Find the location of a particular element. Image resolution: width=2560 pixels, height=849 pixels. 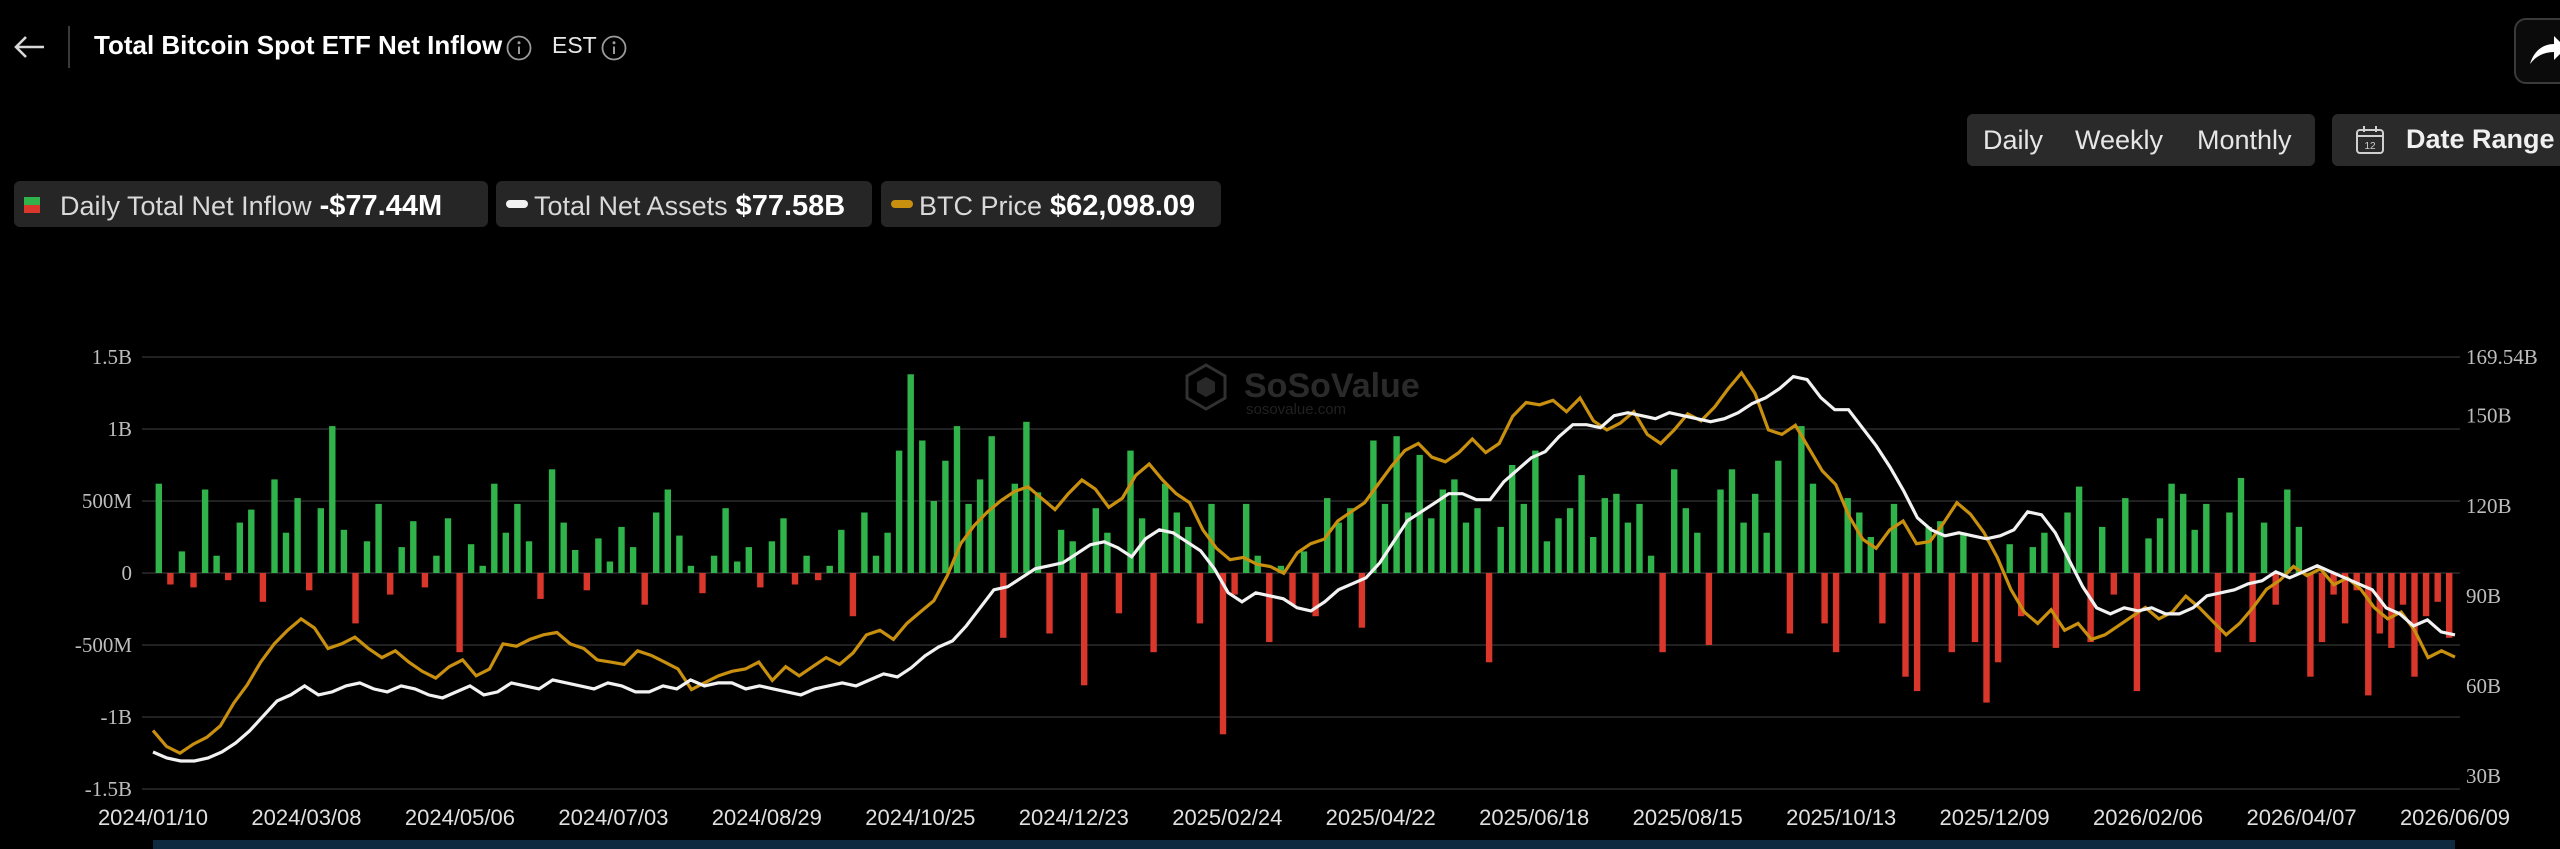

right-tick-label: 150B is located at coordinates (2489, 416).